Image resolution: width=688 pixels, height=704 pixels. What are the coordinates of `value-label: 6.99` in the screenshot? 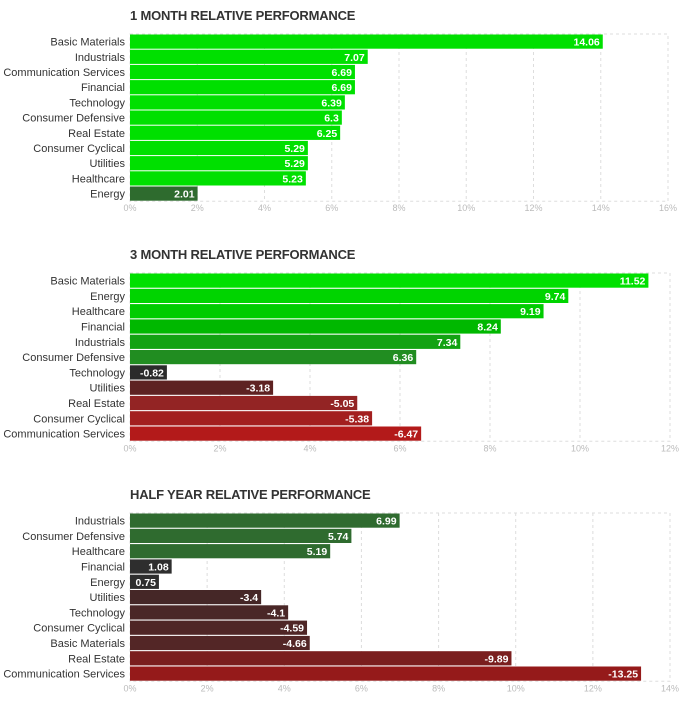 It's located at (386, 522).